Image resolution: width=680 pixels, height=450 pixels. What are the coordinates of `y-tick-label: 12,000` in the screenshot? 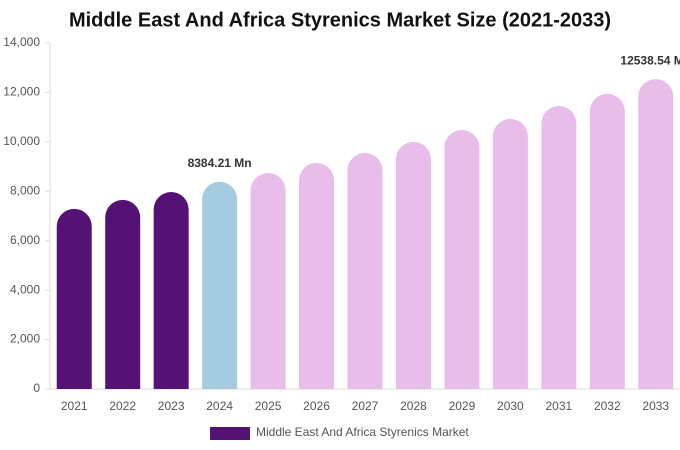 It's located at (21, 92).